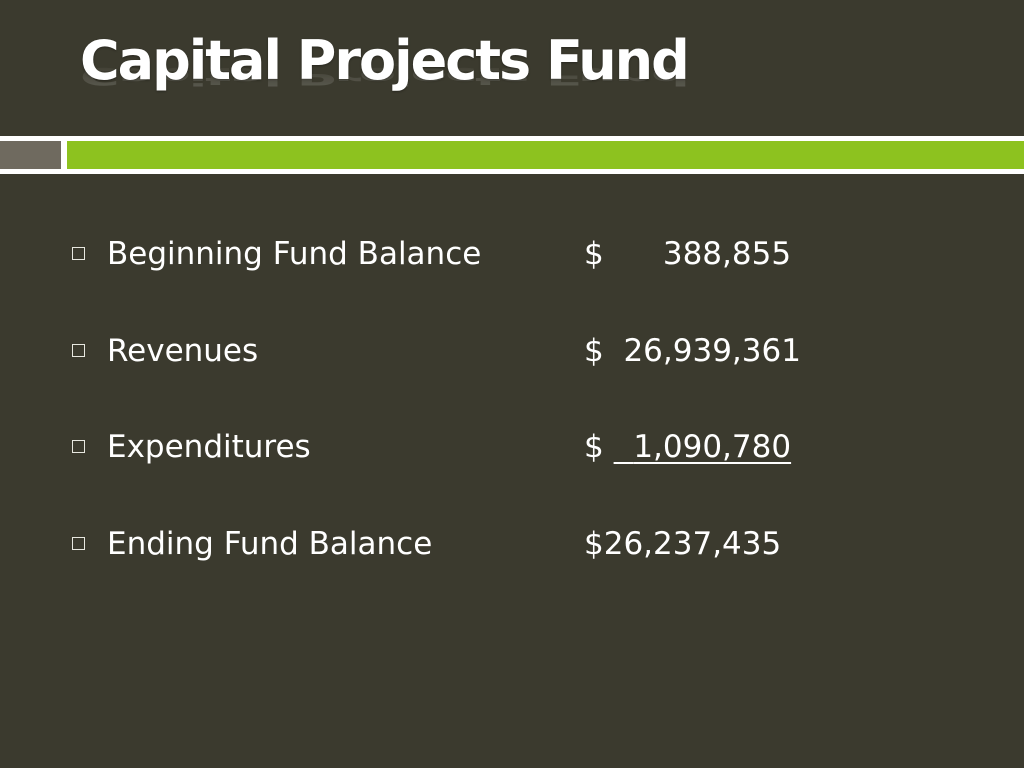 The width and height of the screenshot is (1024, 768). Describe the element at coordinates (712, 447) in the screenshot. I see `amount-value: 1,090,780` at that location.